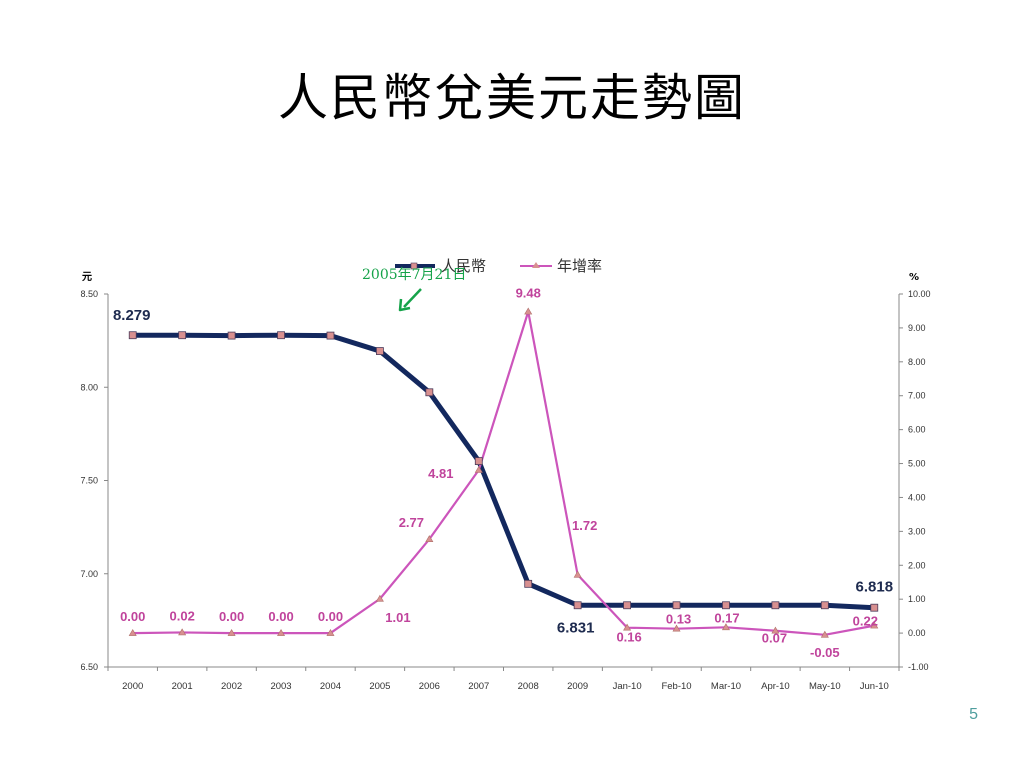 The image size is (1024, 768). I want to click on x-tick-label: 2008, so click(528, 686).